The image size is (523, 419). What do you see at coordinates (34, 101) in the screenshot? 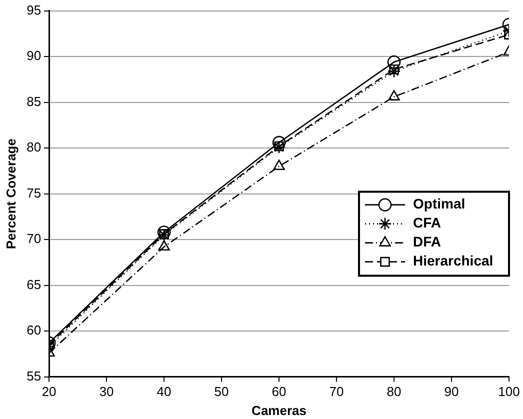
I see `y-tick-label: 85` at bounding box center [34, 101].